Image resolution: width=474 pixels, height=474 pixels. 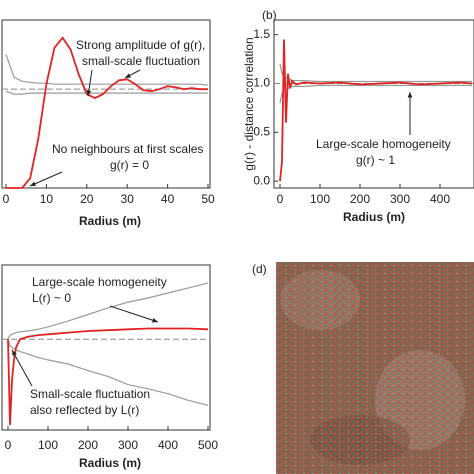 I want to click on y-tick-label: 0.5, so click(x=261, y=131).